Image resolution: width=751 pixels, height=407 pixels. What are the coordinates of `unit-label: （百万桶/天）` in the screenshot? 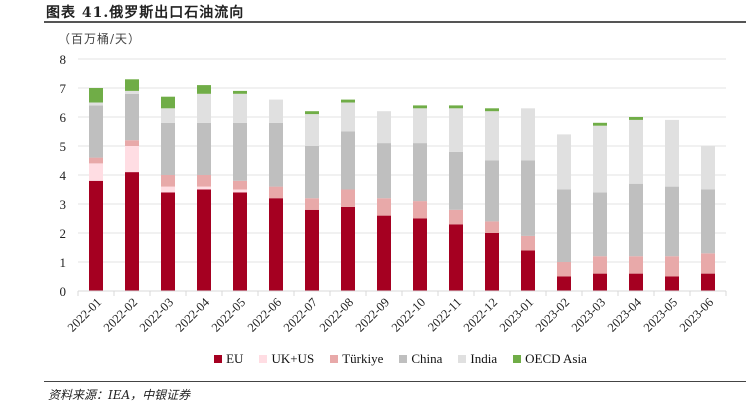 It's located at (100, 39).